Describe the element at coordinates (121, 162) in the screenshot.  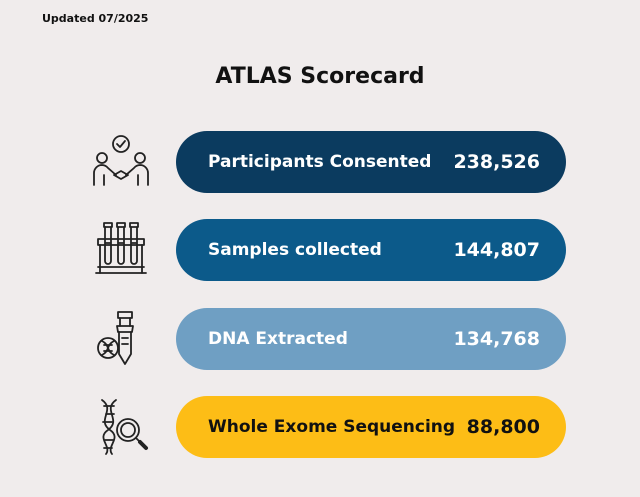
I see `people-handshake-icon` at that location.